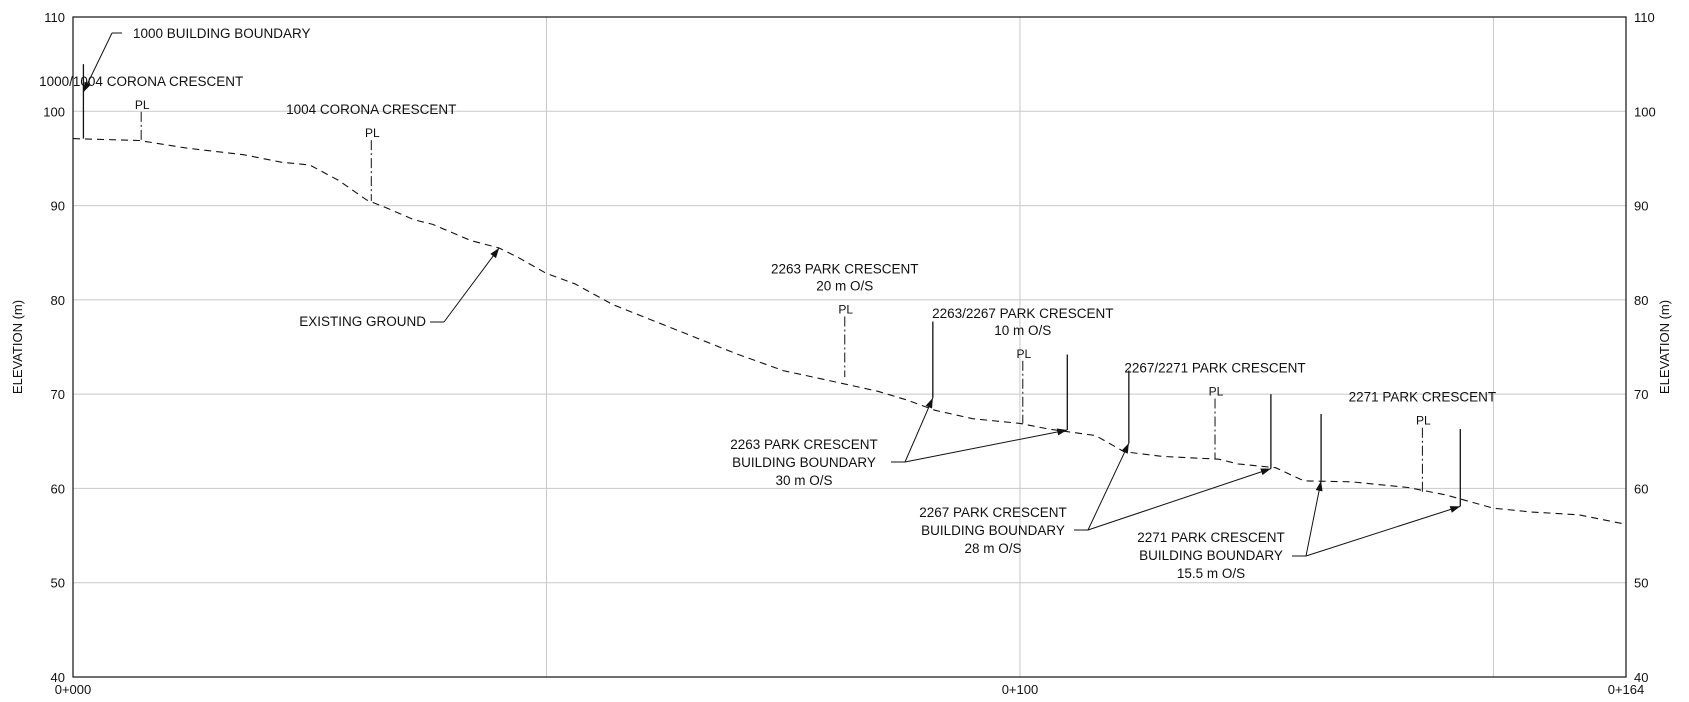  What do you see at coordinates (141, 81) in the screenshot?
I see `property-line-label: 1000/1004 CORONA CRESCENT` at bounding box center [141, 81].